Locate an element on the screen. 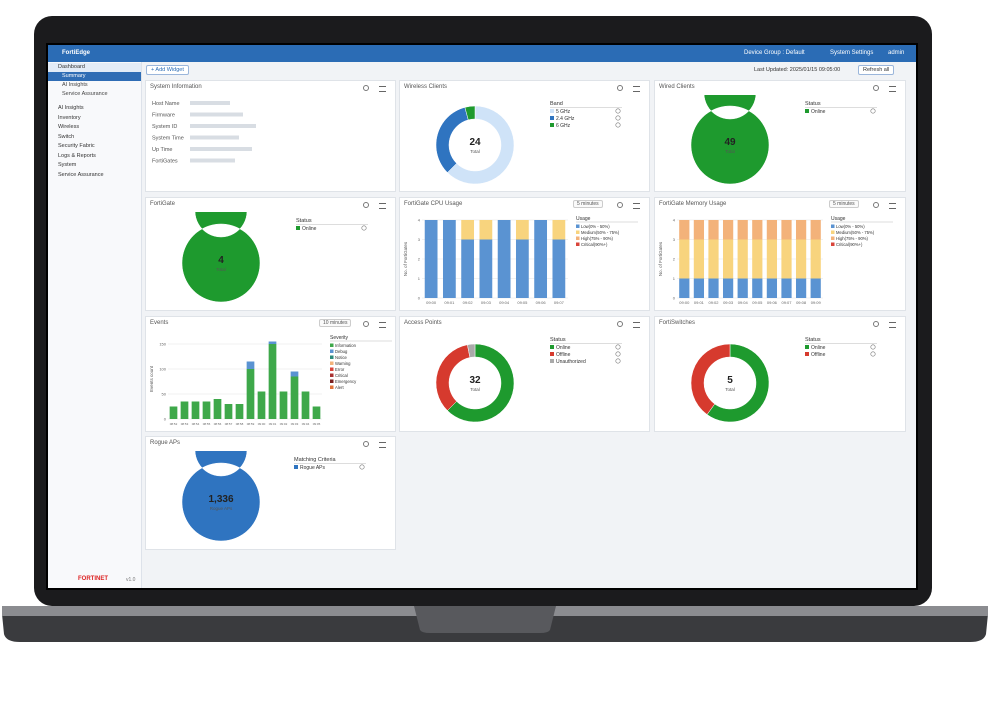  donut-total: 49 is located at coordinates (730, 142).